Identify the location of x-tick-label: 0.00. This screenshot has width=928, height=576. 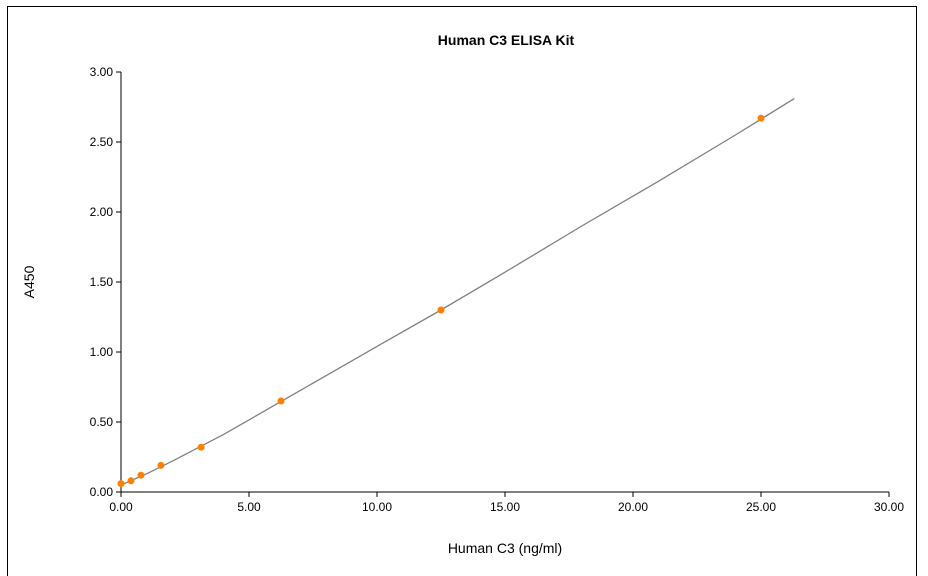
(121, 507).